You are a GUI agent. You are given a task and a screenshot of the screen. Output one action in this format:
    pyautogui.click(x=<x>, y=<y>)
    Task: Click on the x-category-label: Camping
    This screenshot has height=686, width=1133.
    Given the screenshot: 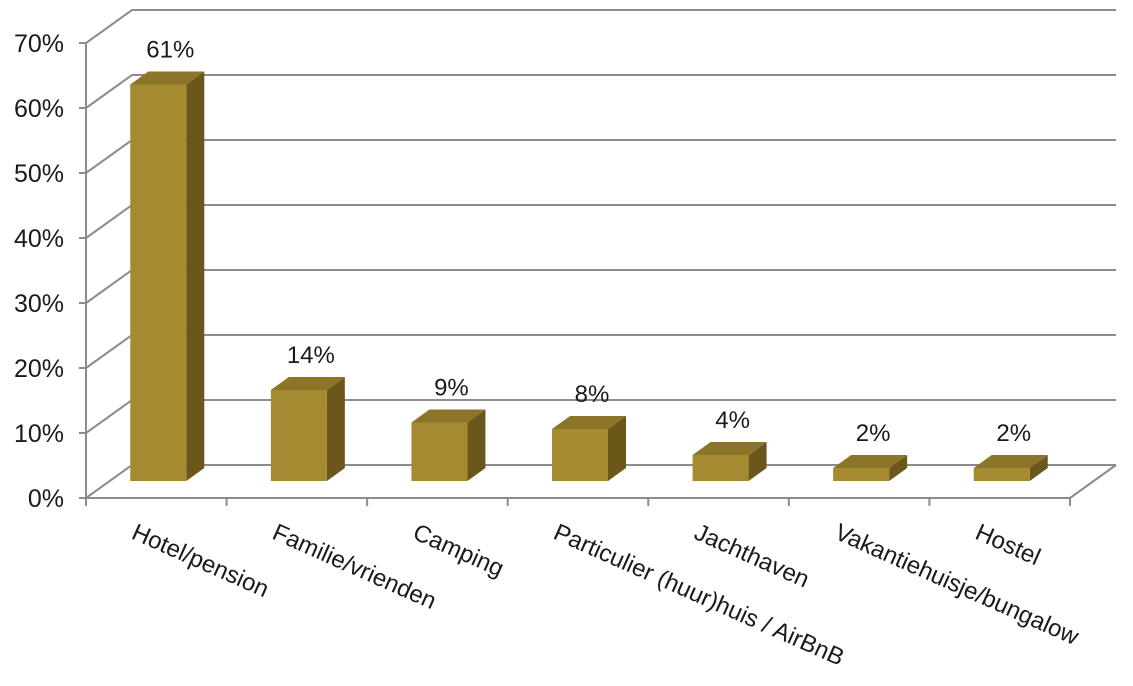 What is the action you would take?
    pyautogui.click(x=458, y=551)
    